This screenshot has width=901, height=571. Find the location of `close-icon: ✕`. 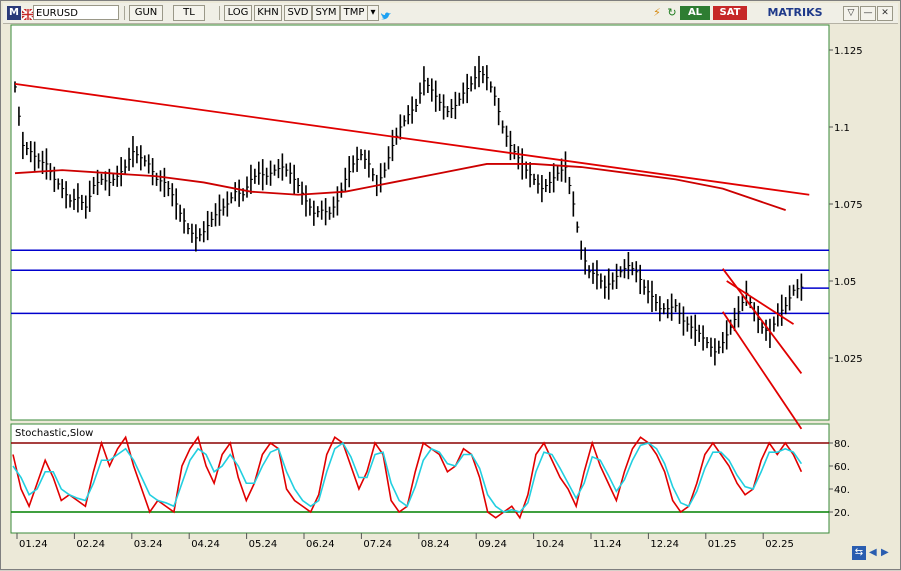

close-icon: ✕ is located at coordinates (885, 13).